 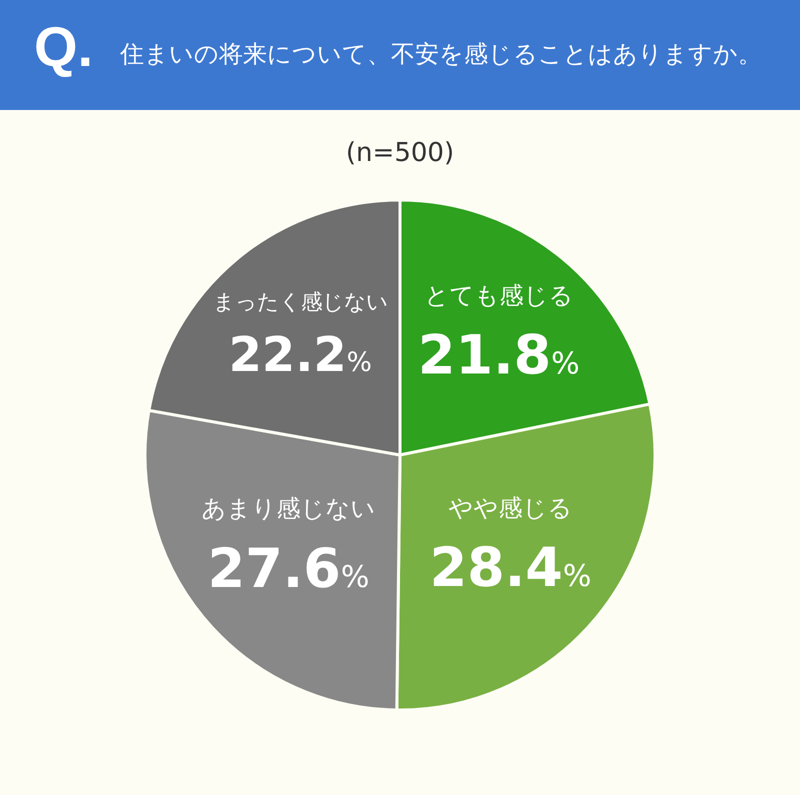 I want to click on slice-label: まったく感じない, so click(x=300, y=302).